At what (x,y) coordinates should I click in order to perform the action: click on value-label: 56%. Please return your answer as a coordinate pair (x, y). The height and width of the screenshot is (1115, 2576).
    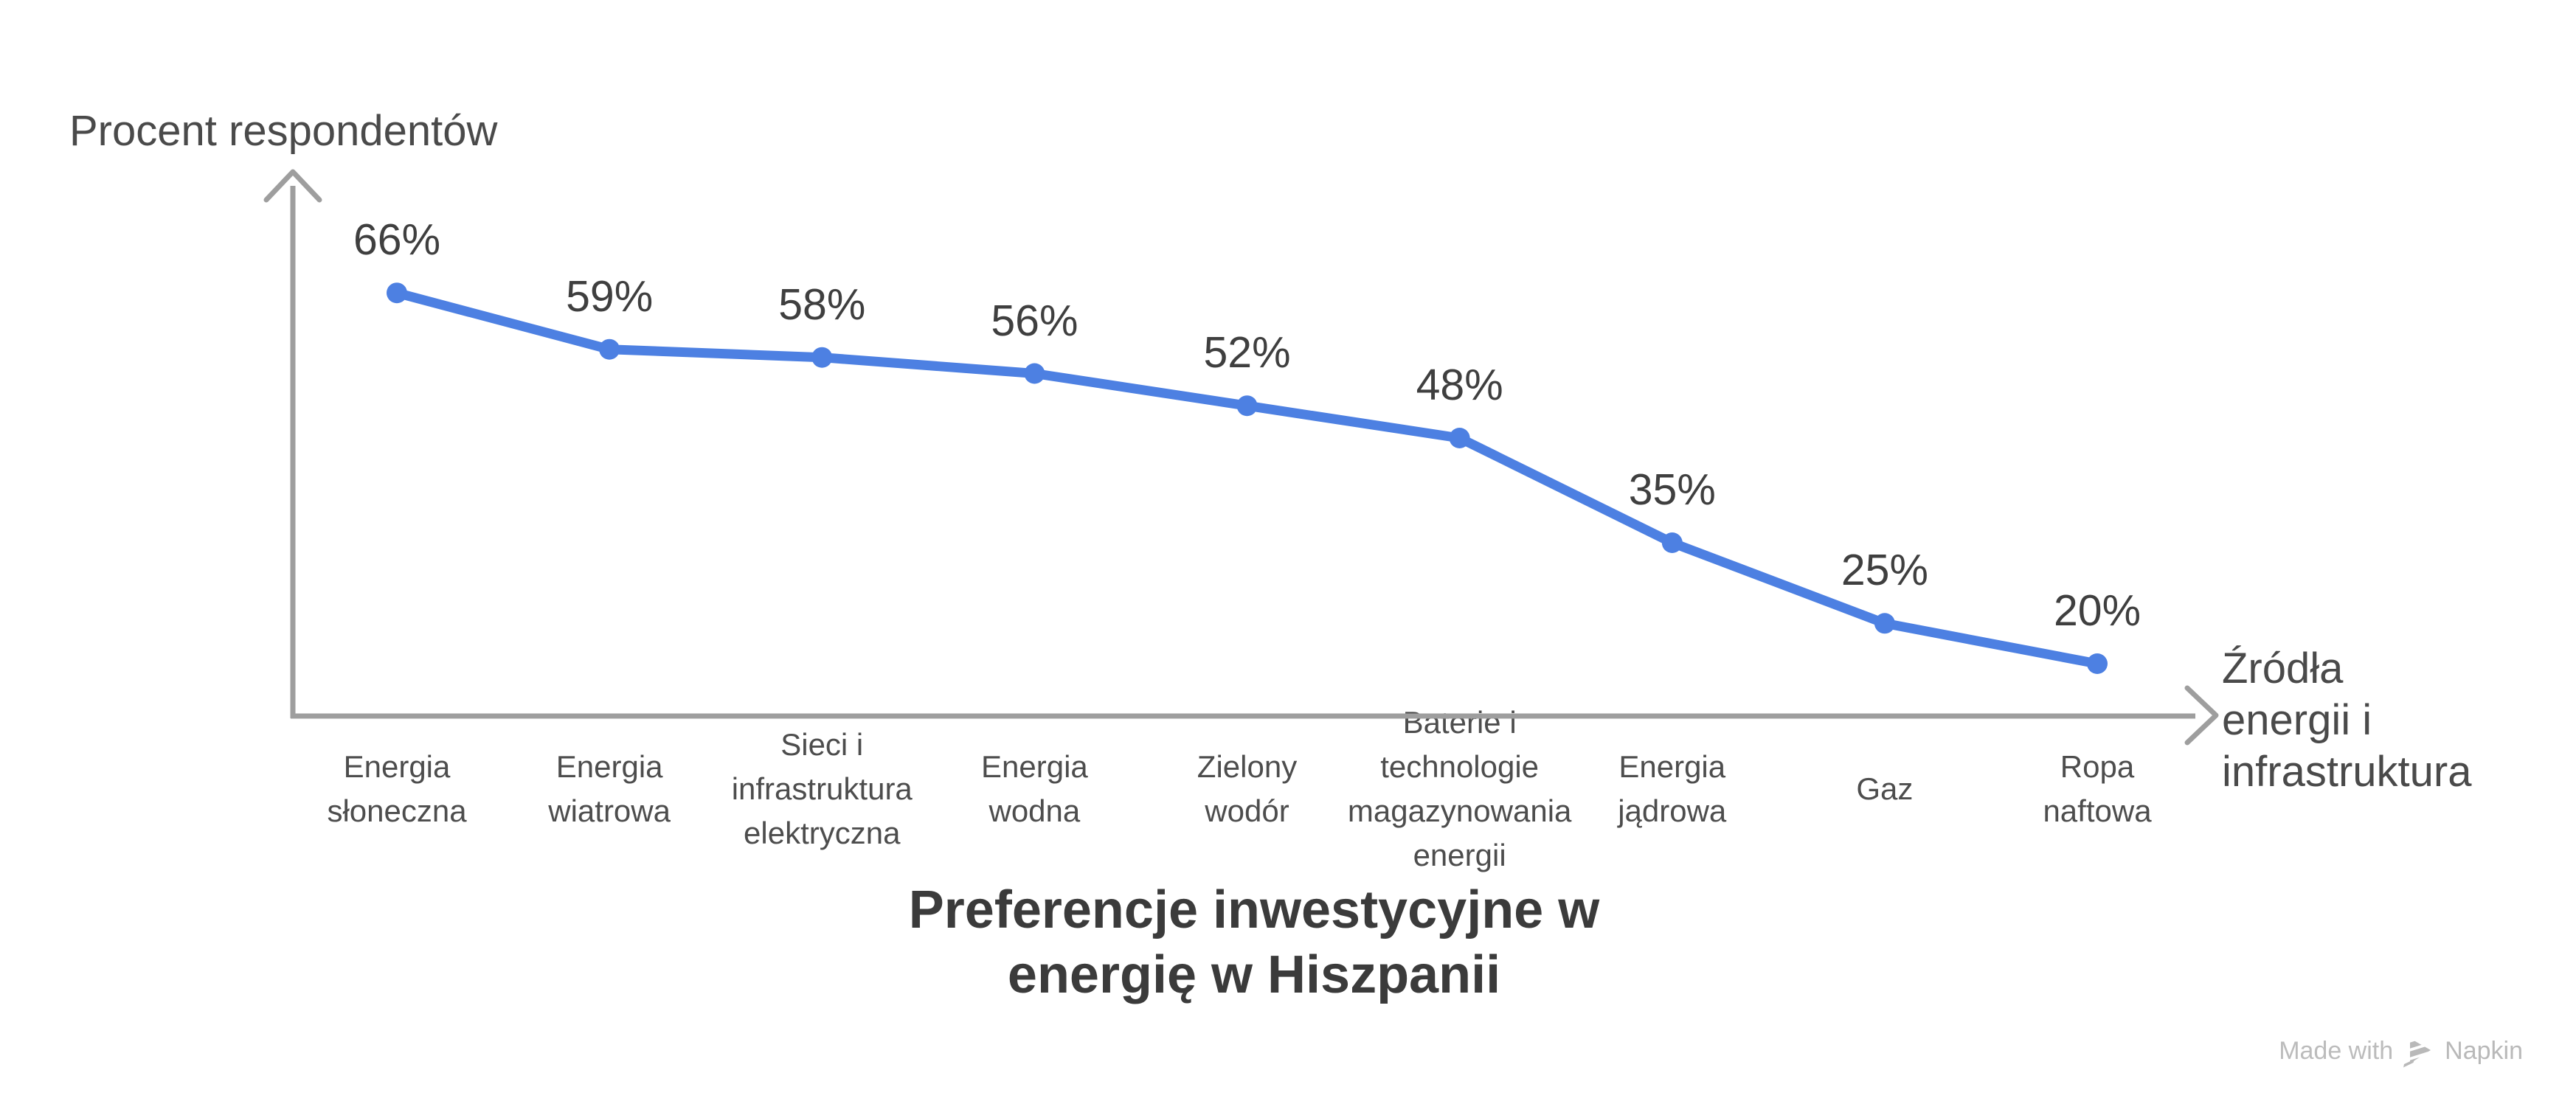
    Looking at the image, I should click on (1035, 320).